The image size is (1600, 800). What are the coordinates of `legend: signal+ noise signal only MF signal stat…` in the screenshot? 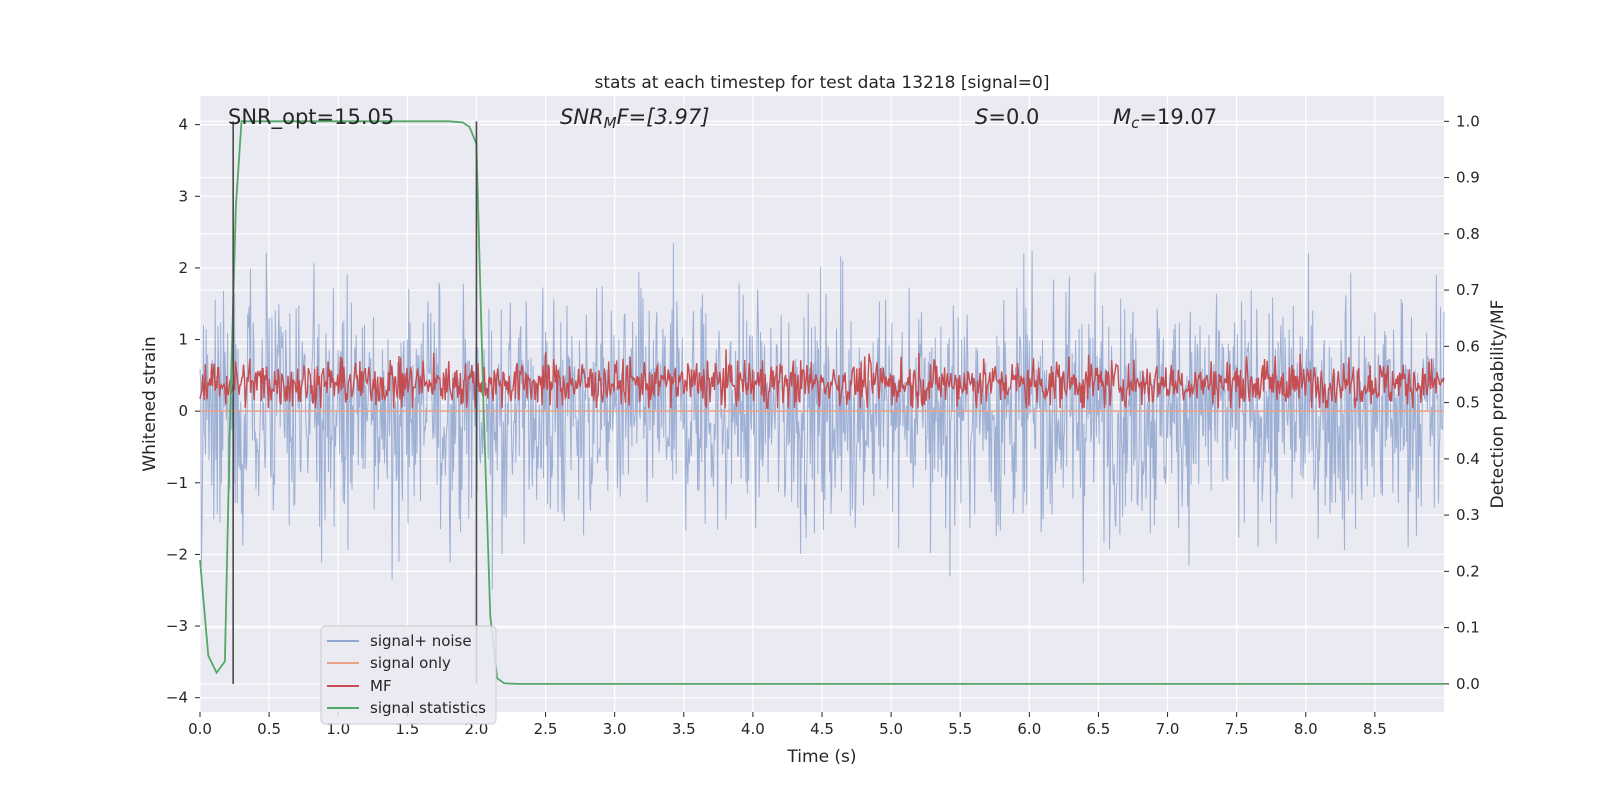 It's located at (408, 675).